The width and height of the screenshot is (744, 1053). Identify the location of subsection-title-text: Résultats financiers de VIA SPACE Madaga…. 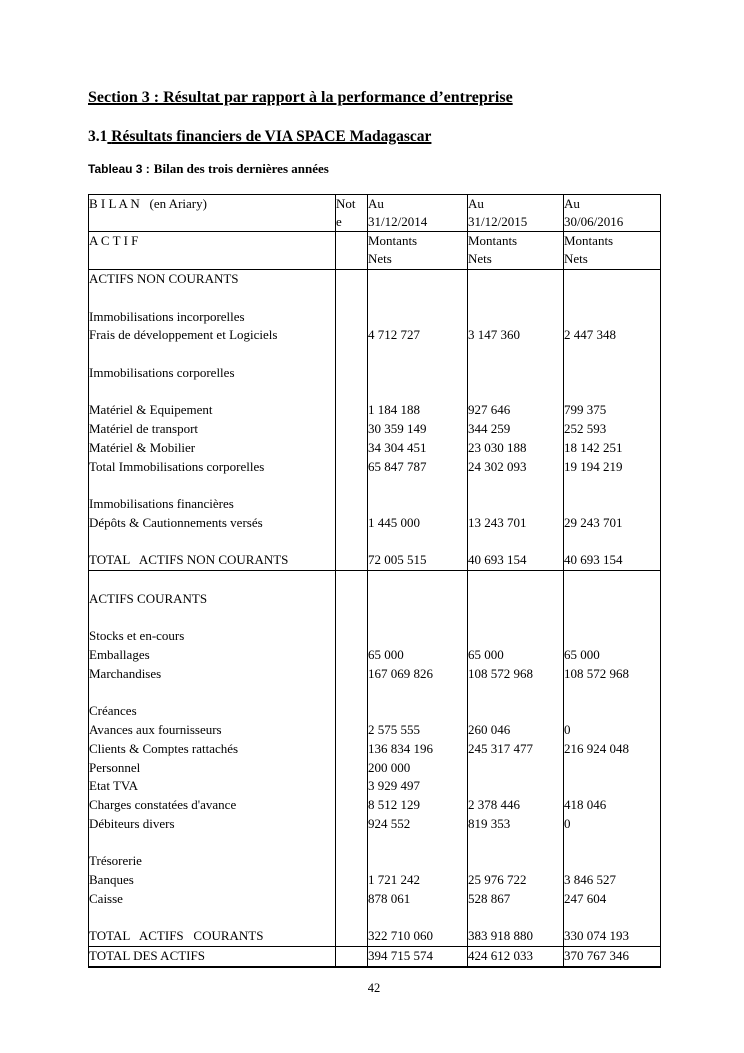
(271, 136).